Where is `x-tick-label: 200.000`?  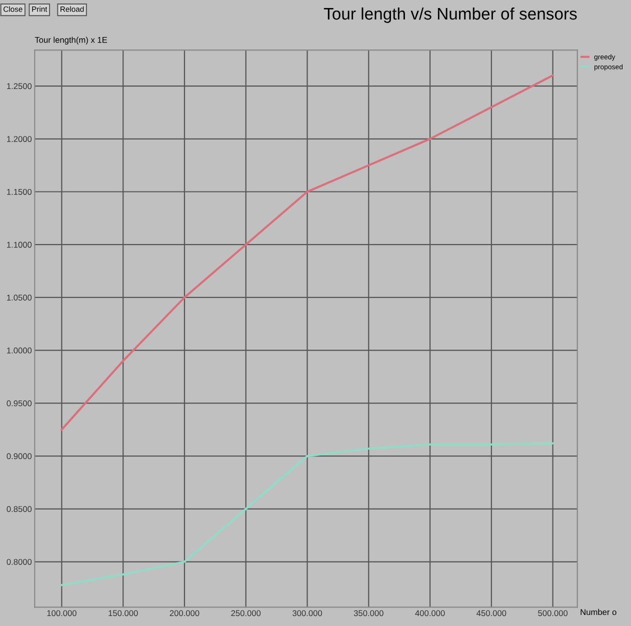
x-tick-label: 200.000 is located at coordinates (185, 613).